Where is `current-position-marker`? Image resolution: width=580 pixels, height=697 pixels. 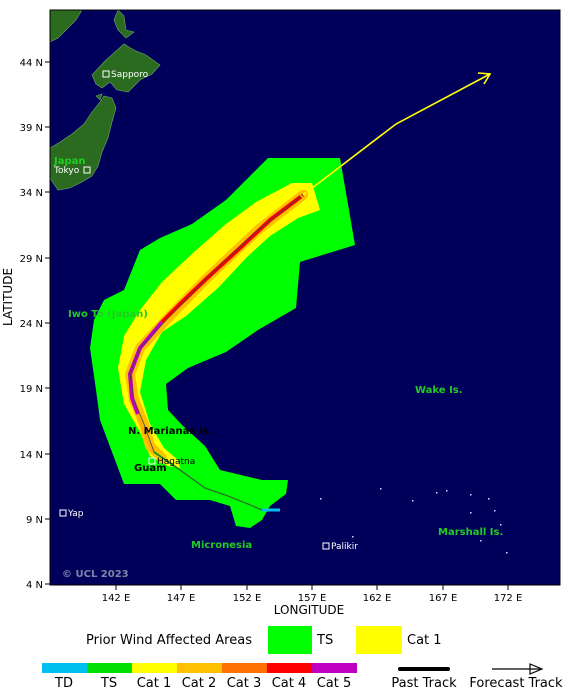 current-position-marker is located at coordinates (304, 194).